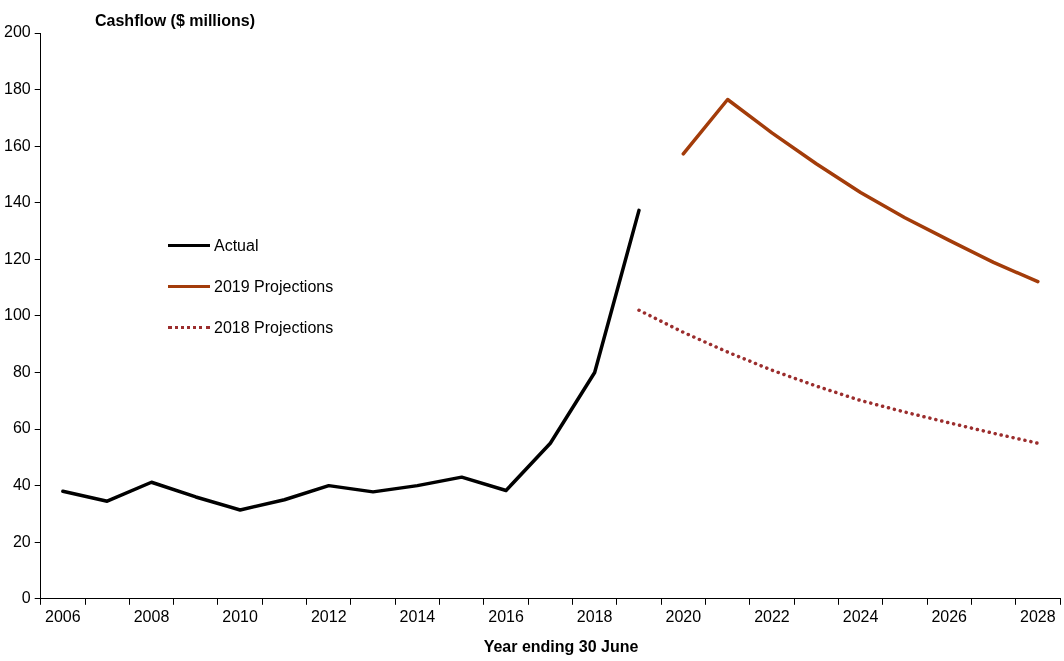 This screenshot has height=661, width=1064. Describe the element at coordinates (860, 616) in the screenshot. I see `x-tick-label: 2024` at that location.